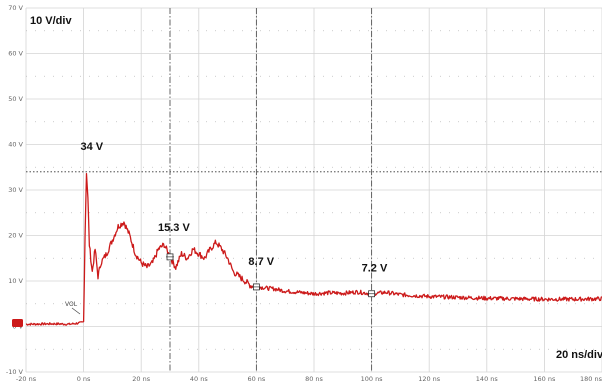 This screenshot has width=602, height=383. Describe the element at coordinates (51, 21) in the screenshot. I see `vertical-scale-label: 10 V/div` at that location.